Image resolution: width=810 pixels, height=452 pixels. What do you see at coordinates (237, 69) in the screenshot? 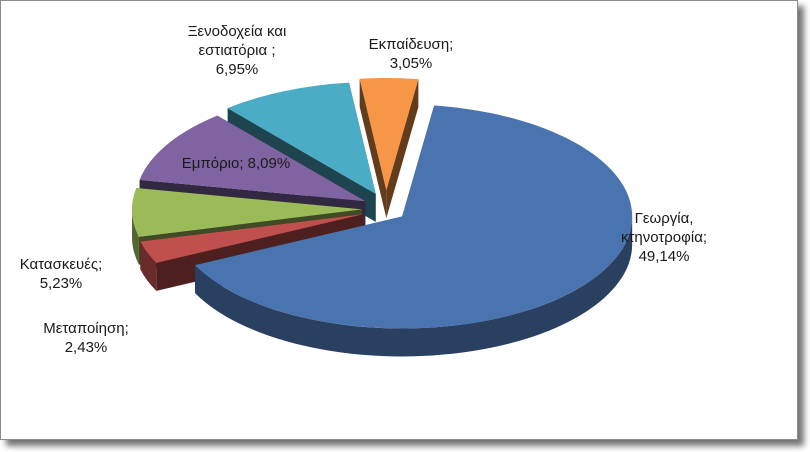
I see `slice-label-line: 6,95%` at bounding box center [237, 69].